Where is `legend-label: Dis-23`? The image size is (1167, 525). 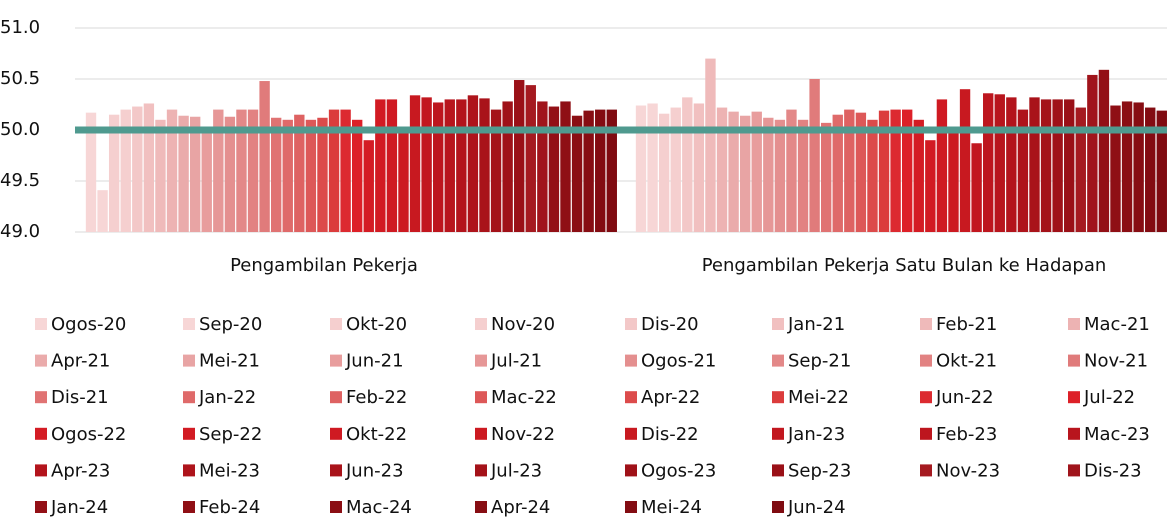
legend-label: Dis-23 is located at coordinates (1113, 470).